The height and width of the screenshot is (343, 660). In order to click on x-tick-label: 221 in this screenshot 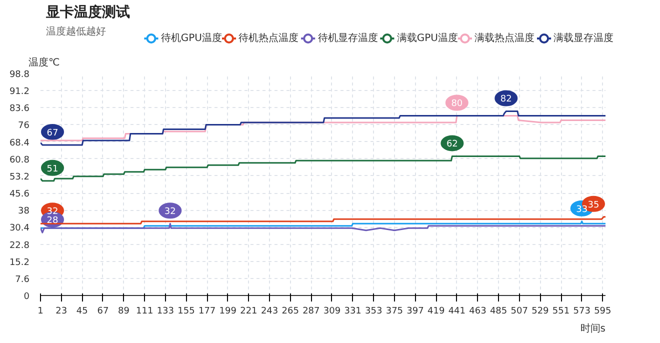, I will do `click(249, 311)`.